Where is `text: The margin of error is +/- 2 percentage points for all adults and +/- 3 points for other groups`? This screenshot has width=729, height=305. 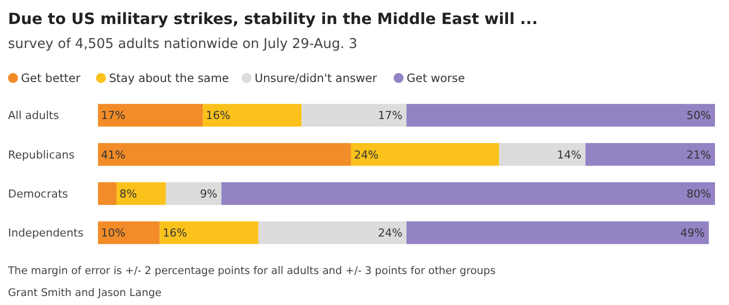
text: The margin of error is +/- 2 percentage points for all adults and +/- 3 points for other groups is located at coordinates (251, 271).